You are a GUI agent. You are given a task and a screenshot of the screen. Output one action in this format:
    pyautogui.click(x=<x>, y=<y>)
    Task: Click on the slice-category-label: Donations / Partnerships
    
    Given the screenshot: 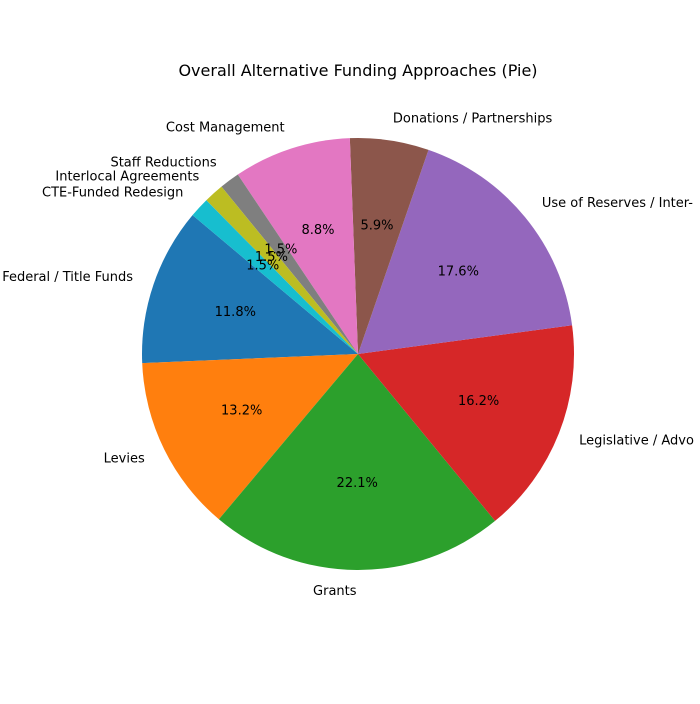 What is the action you would take?
    pyautogui.click(x=473, y=118)
    